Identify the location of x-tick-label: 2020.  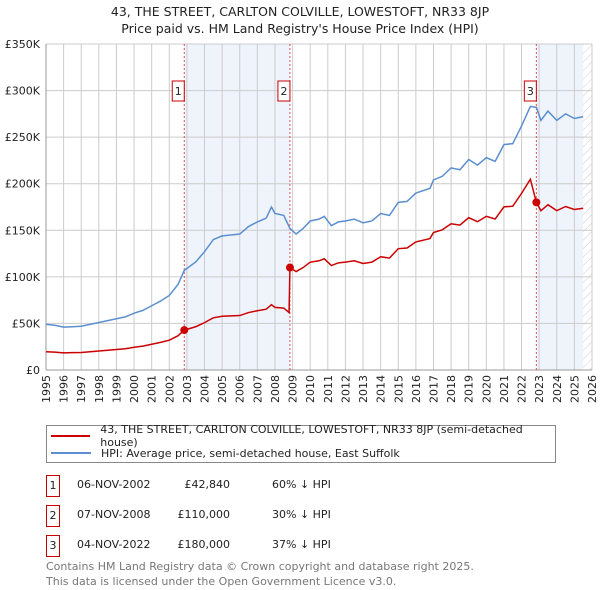
(486, 389).